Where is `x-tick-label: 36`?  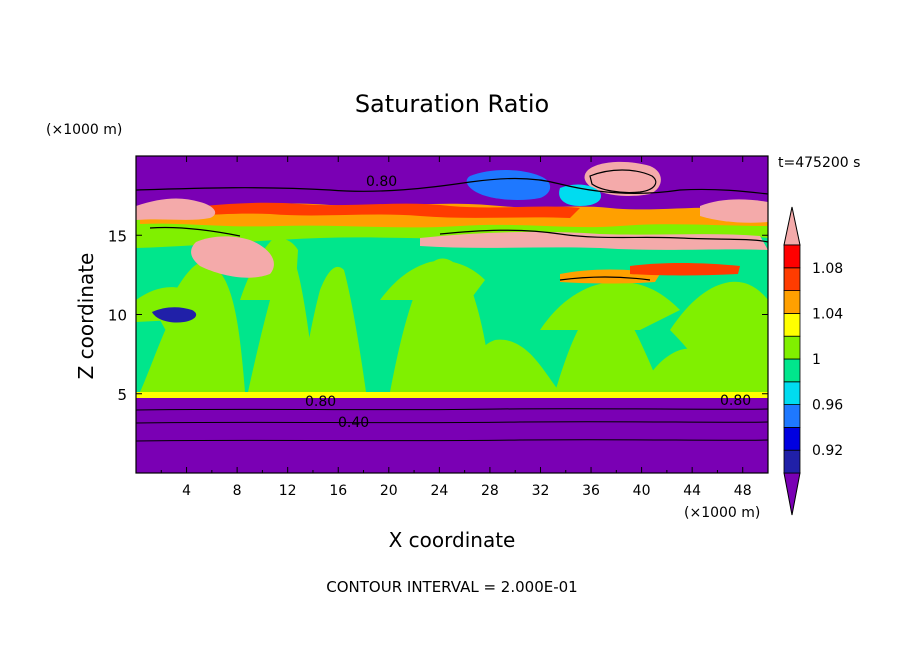
x-tick-label: 36 is located at coordinates (591, 491).